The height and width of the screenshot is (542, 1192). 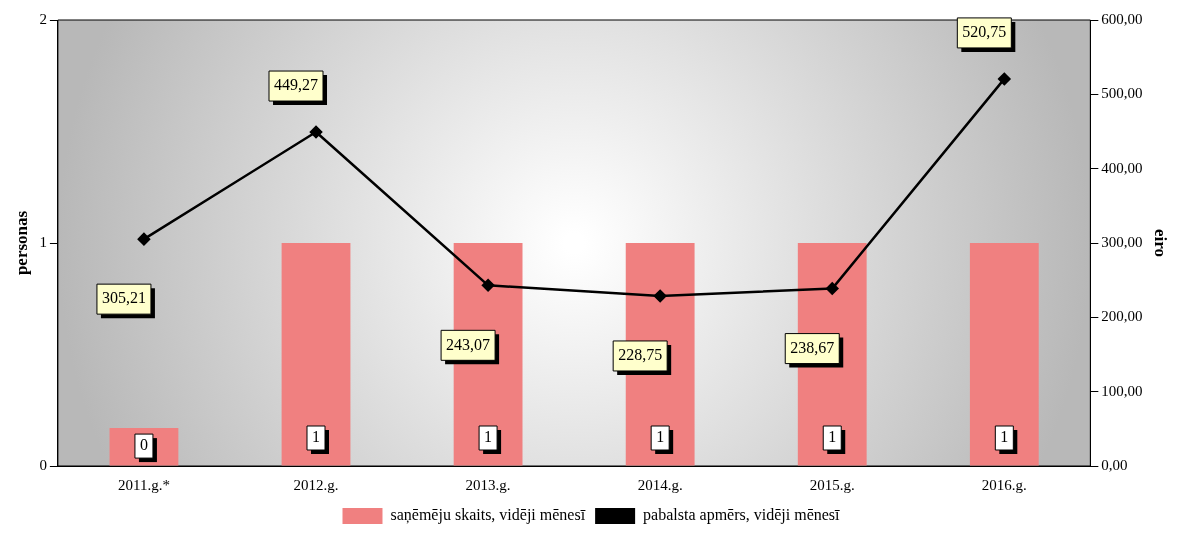 What do you see at coordinates (296, 85) in the screenshot?
I see `data-label: 449,27` at bounding box center [296, 85].